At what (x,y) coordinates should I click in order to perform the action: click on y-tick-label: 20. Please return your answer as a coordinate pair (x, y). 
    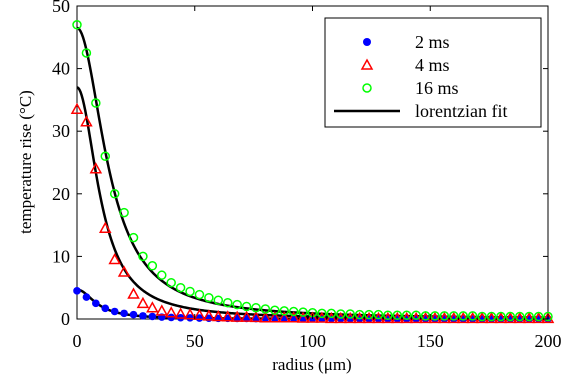
    Looking at the image, I should click on (61, 194).